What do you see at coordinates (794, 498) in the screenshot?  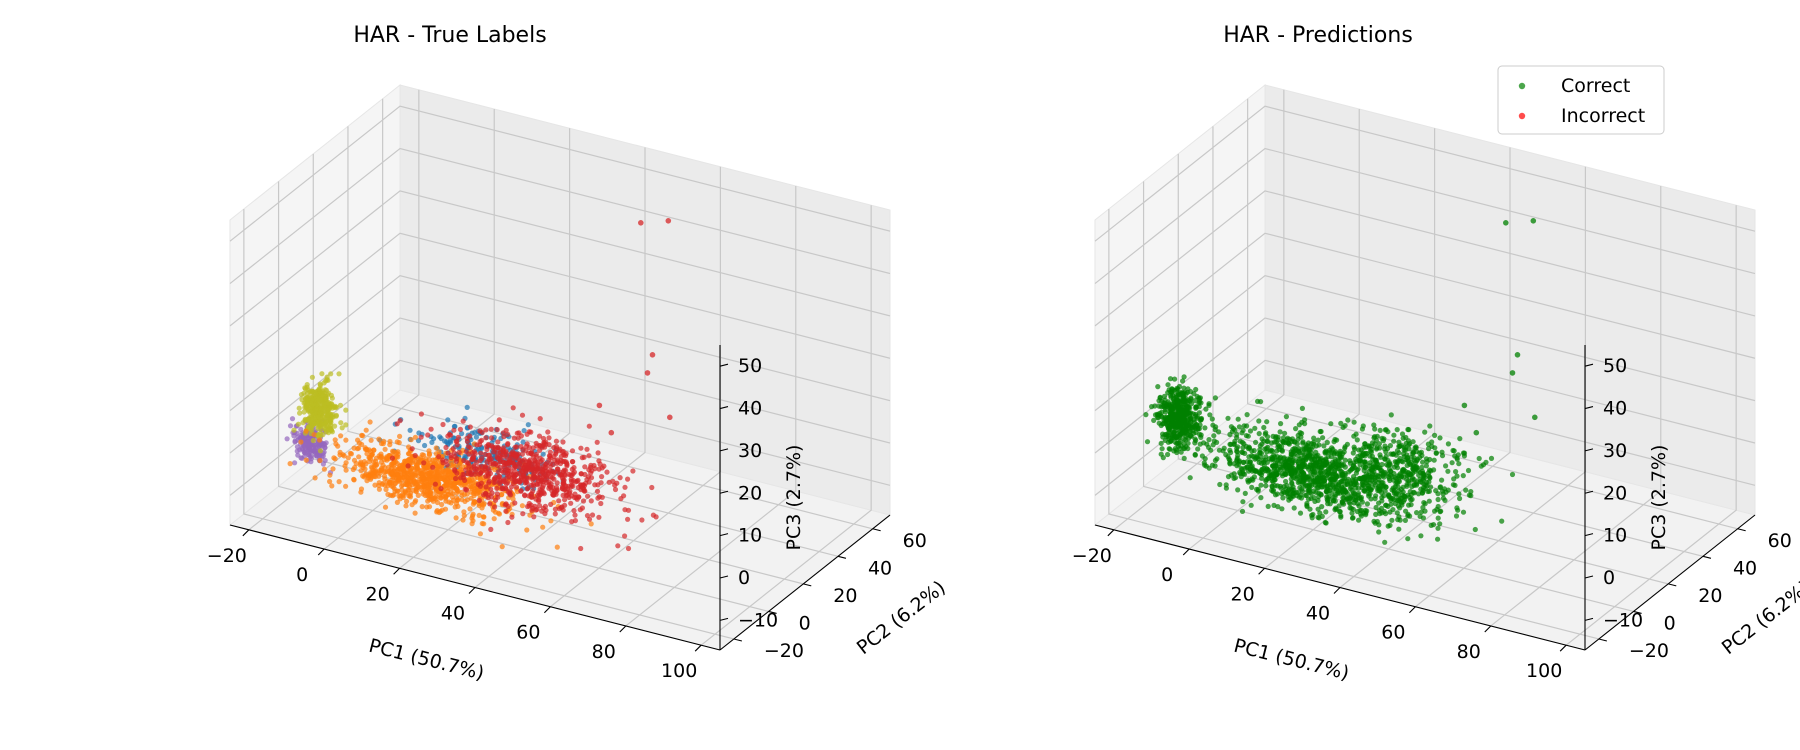 I see `z-axis-label: PC3 (2.7%)` at bounding box center [794, 498].